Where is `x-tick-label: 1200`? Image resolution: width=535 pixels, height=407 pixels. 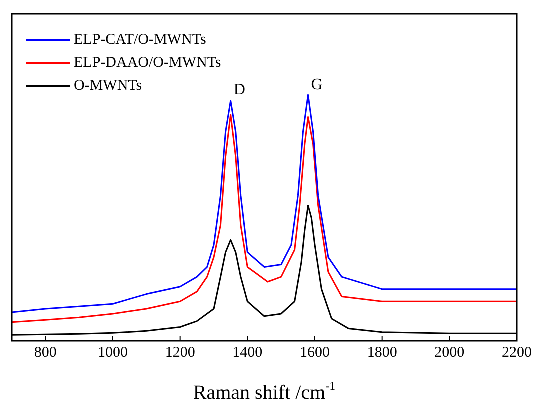
x-tick-label: 1200 is located at coordinates (180, 352).